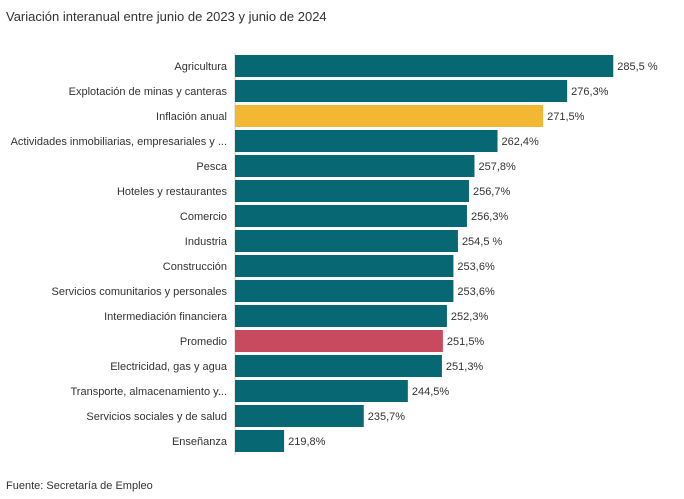  What do you see at coordinates (200, 442) in the screenshot?
I see `category-label: Enseñanza` at bounding box center [200, 442].